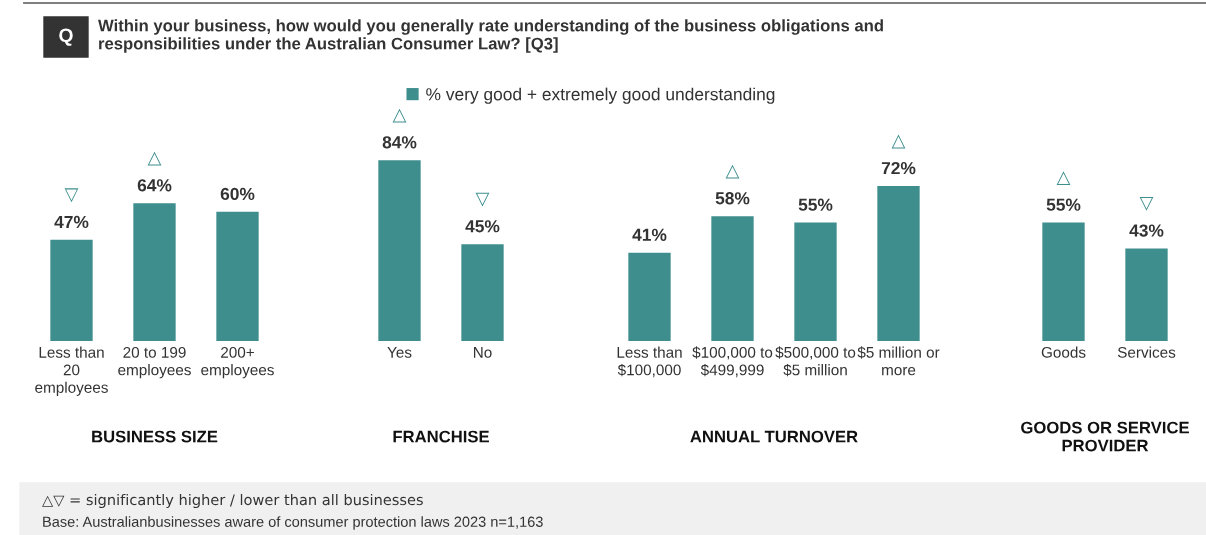 The image size is (1206, 535). What do you see at coordinates (154, 185) in the screenshot?
I see `data-label: 64%` at bounding box center [154, 185].